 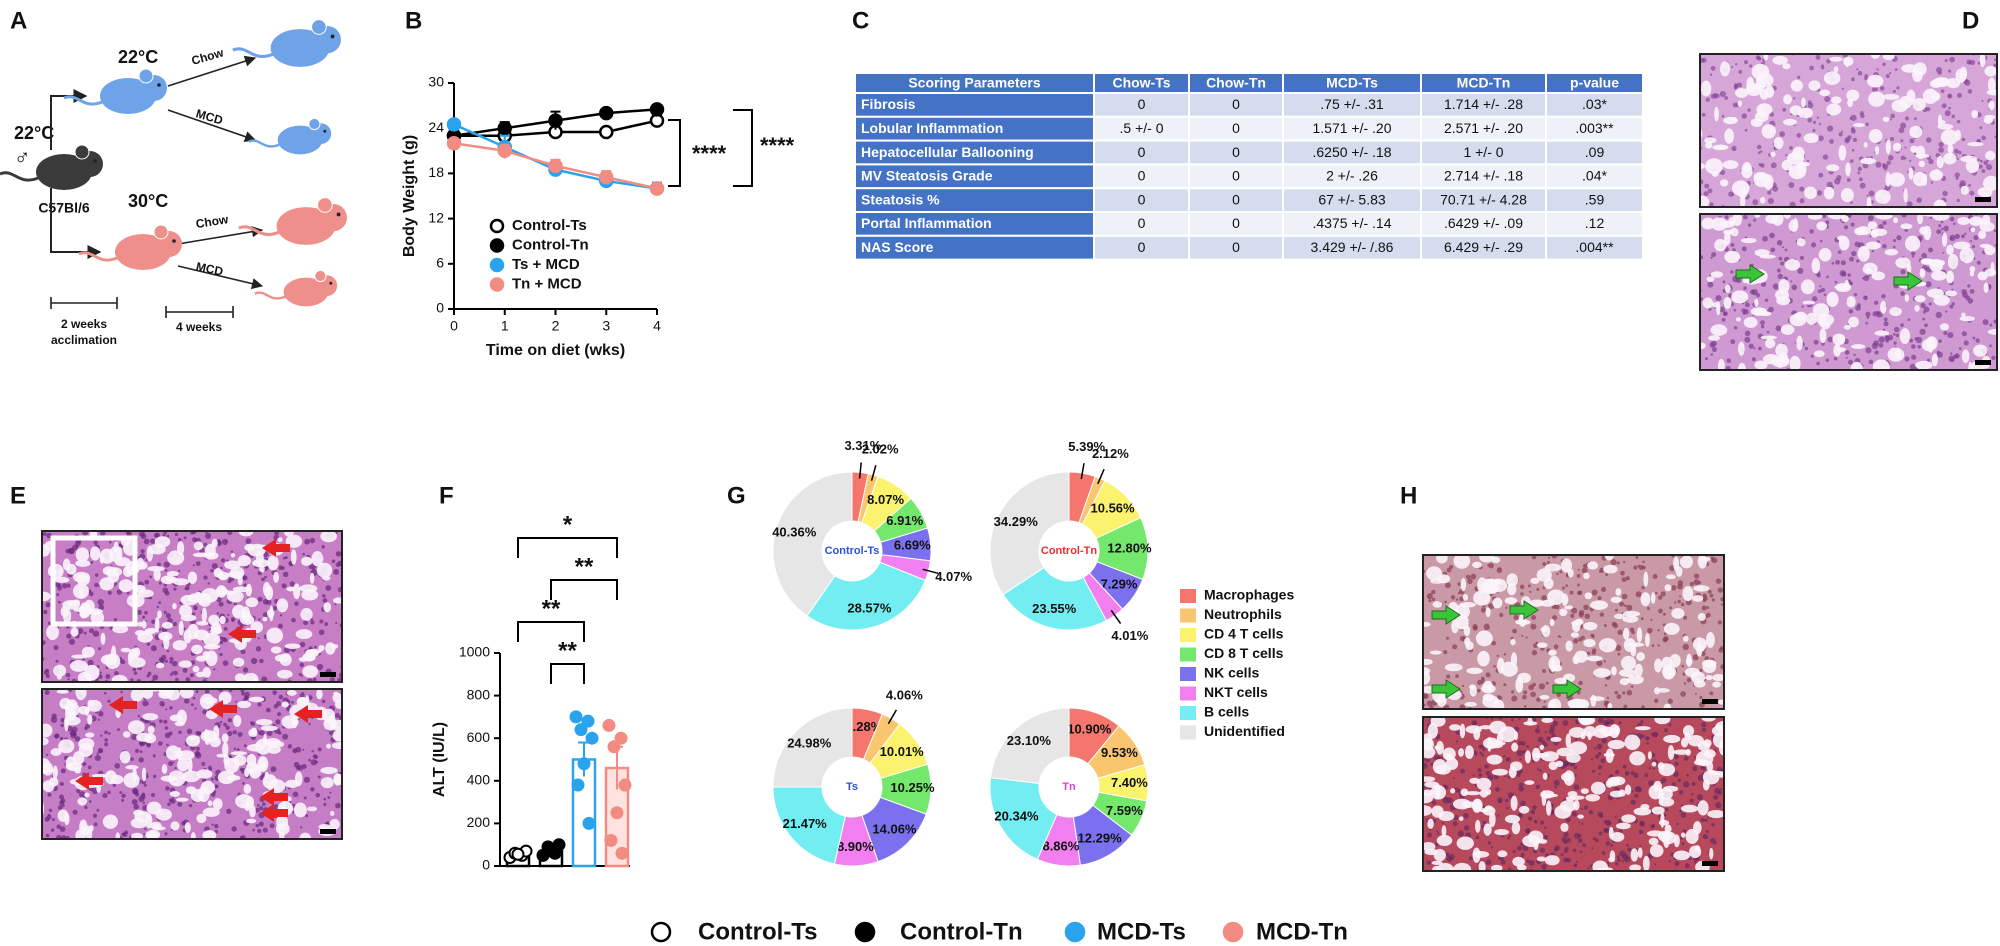 I want to click on timeline, so click(x=84, y=303).